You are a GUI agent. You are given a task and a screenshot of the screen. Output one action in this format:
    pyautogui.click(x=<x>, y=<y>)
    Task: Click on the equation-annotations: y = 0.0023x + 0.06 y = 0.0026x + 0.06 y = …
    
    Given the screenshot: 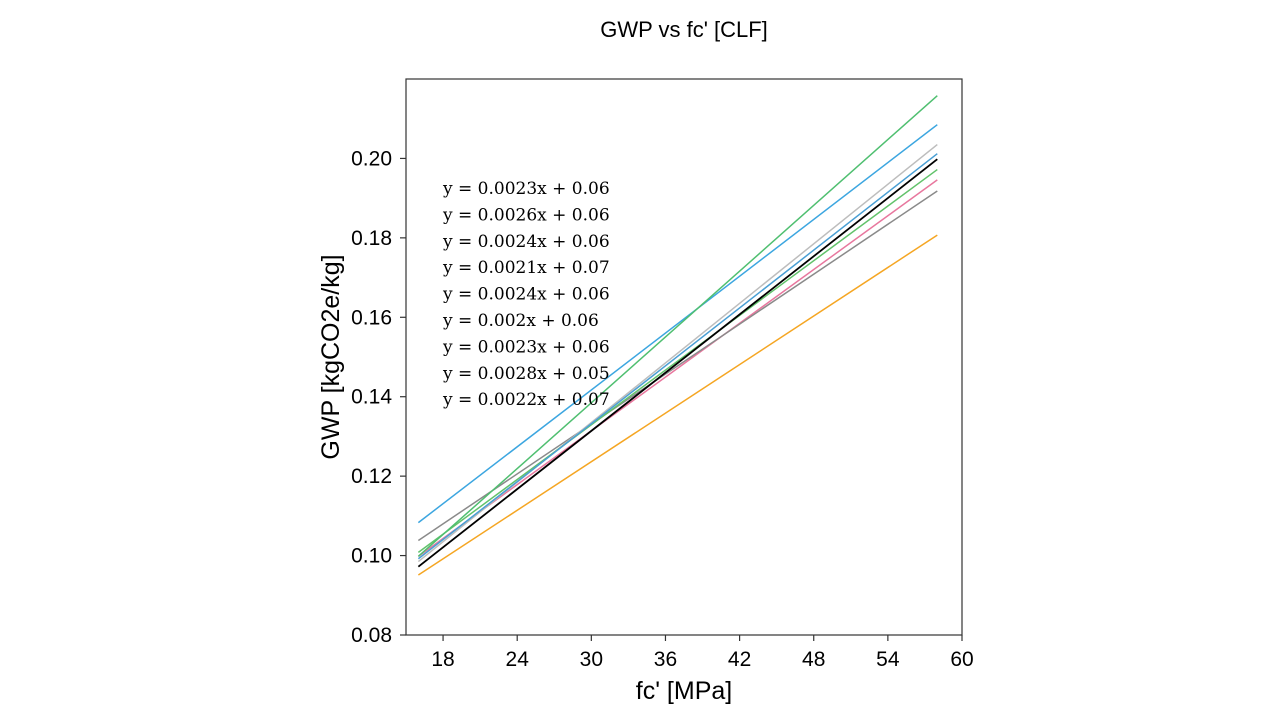 What is the action you would take?
    pyautogui.click(x=526, y=294)
    